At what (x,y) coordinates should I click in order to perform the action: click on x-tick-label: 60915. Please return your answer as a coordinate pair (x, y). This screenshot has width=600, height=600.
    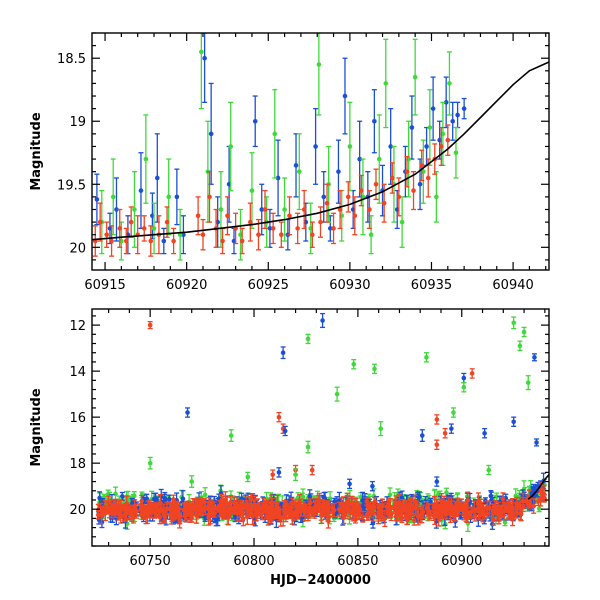
    Looking at the image, I should click on (104, 285).